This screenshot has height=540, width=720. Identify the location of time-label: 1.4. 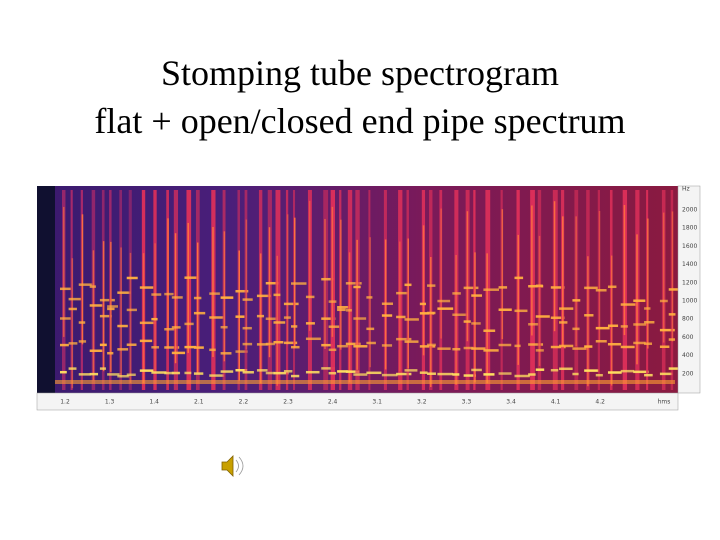
(154, 402).